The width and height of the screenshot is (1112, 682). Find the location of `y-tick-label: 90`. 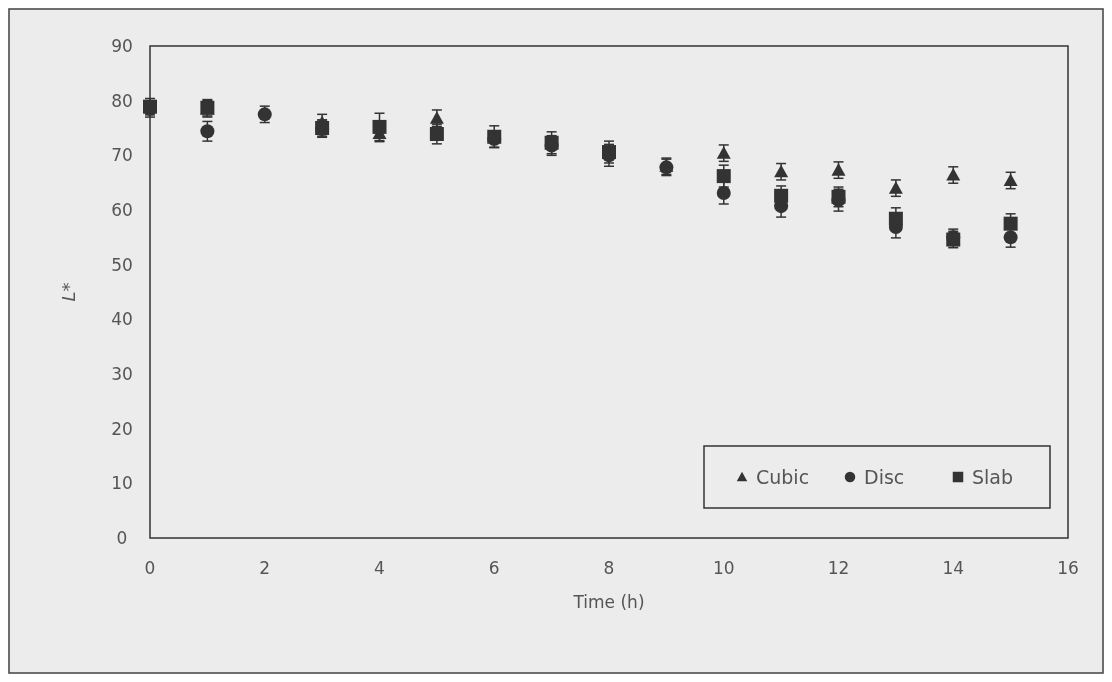

y-tick-label: 90 is located at coordinates (122, 46).